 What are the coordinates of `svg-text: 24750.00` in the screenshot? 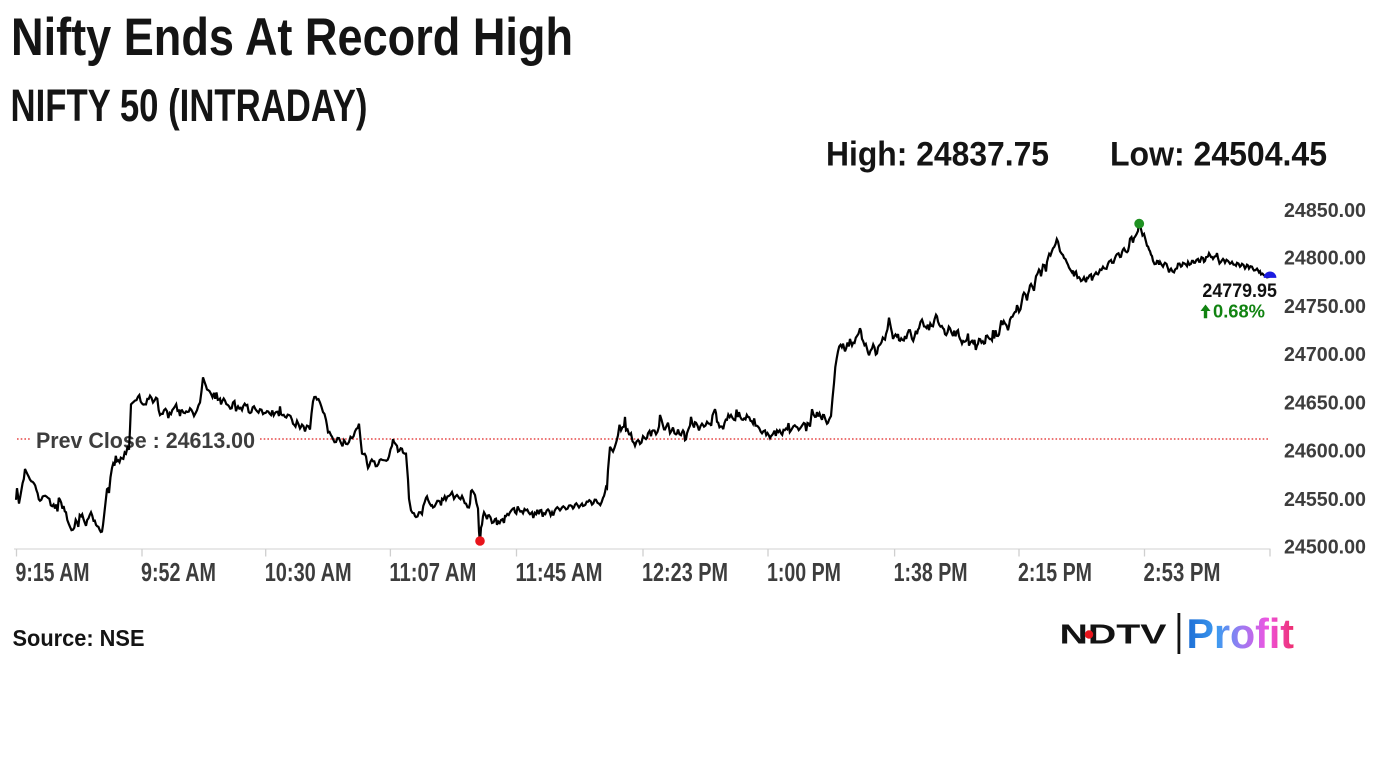 It's located at (1325, 306).